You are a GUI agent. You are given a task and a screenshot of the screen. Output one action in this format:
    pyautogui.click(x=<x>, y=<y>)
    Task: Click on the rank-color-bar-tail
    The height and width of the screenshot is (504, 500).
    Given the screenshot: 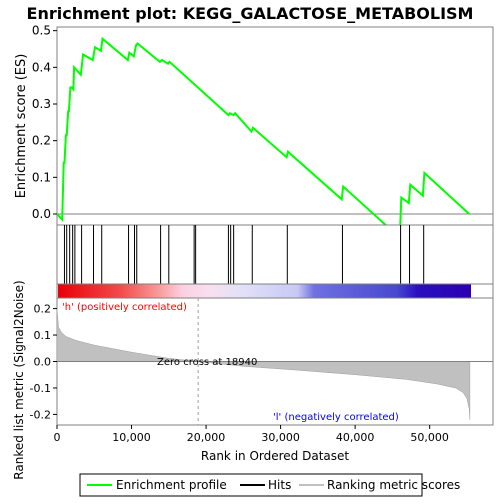 What is the action you would take?
    pyautogui.click(x=482, y=291)
    